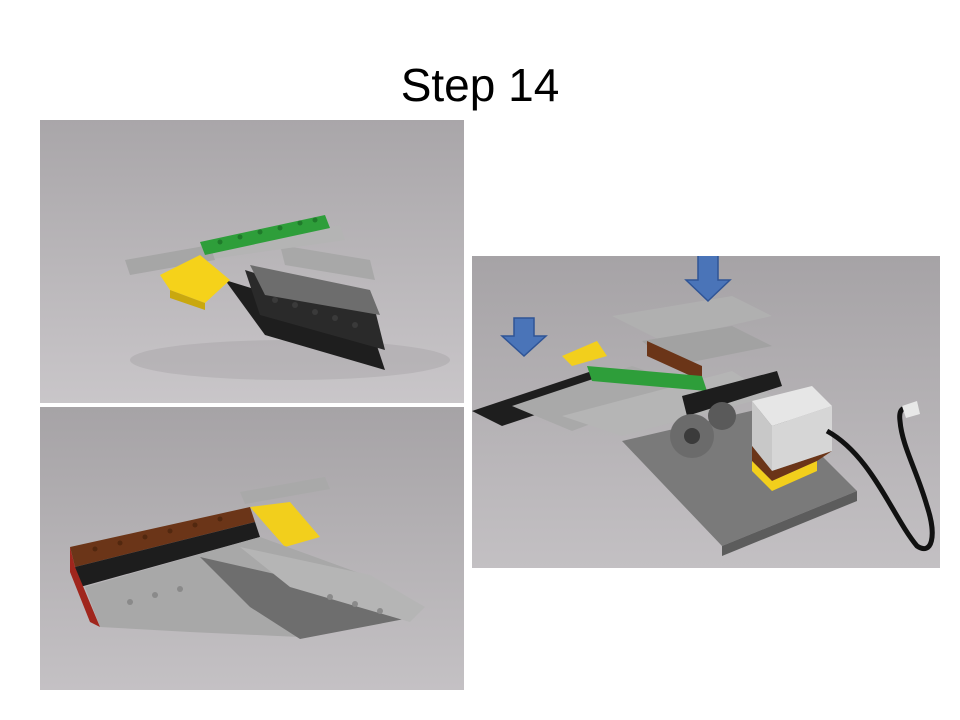  What do you see at coordinates (480, 85) in the screenshot?
I see `slide-title: Step 14` at bounding box center [480, 85].